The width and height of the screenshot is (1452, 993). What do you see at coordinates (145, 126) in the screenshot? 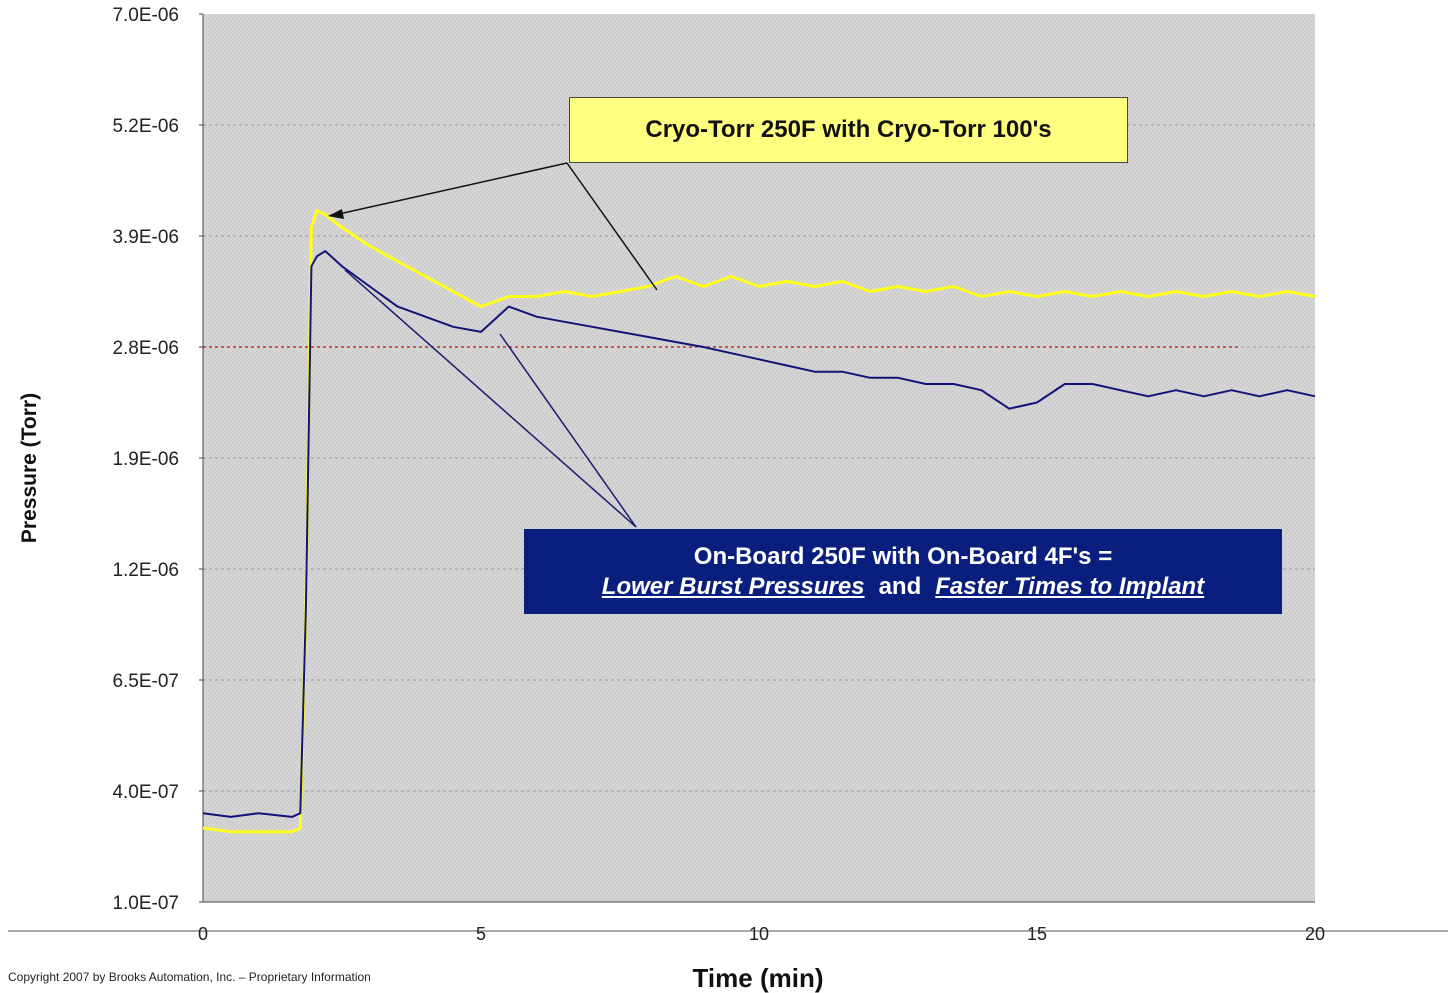
I see `y-tick-label: 5.2E-06` at bounding box center [145, 126].